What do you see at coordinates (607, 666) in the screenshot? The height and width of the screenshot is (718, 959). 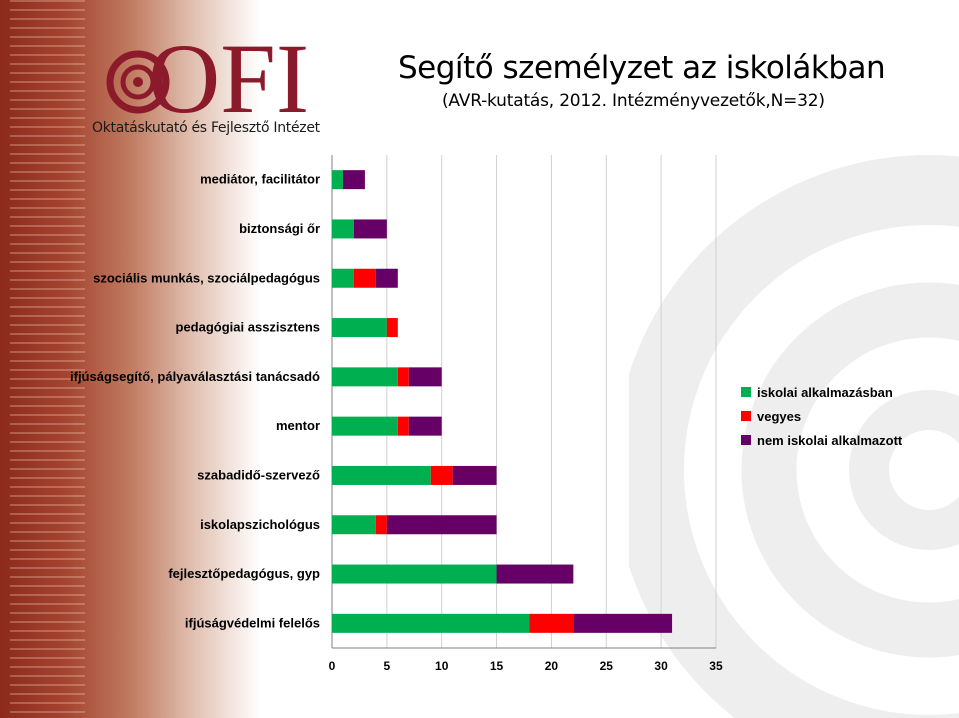 I see `x-tick-label-25: 25` at bounding box center [607, 666].